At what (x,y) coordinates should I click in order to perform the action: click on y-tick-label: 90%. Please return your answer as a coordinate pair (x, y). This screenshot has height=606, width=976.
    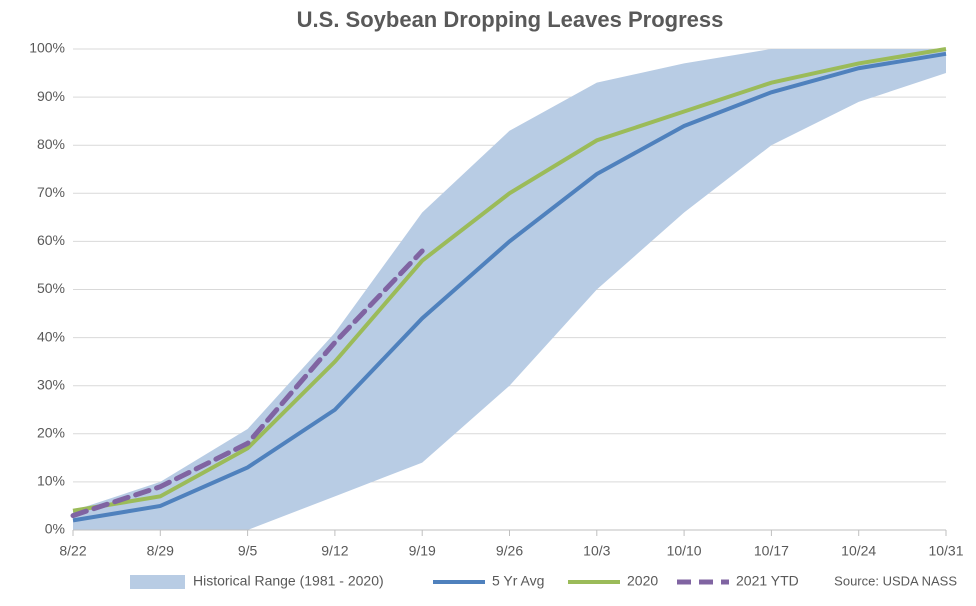
    Looking at the image, I should click on (51, 96).